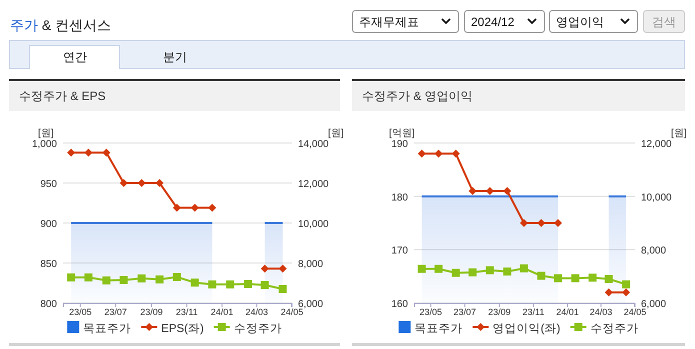  I want to click on chart-title: 수정주가 & EPS, so click(62, 96).